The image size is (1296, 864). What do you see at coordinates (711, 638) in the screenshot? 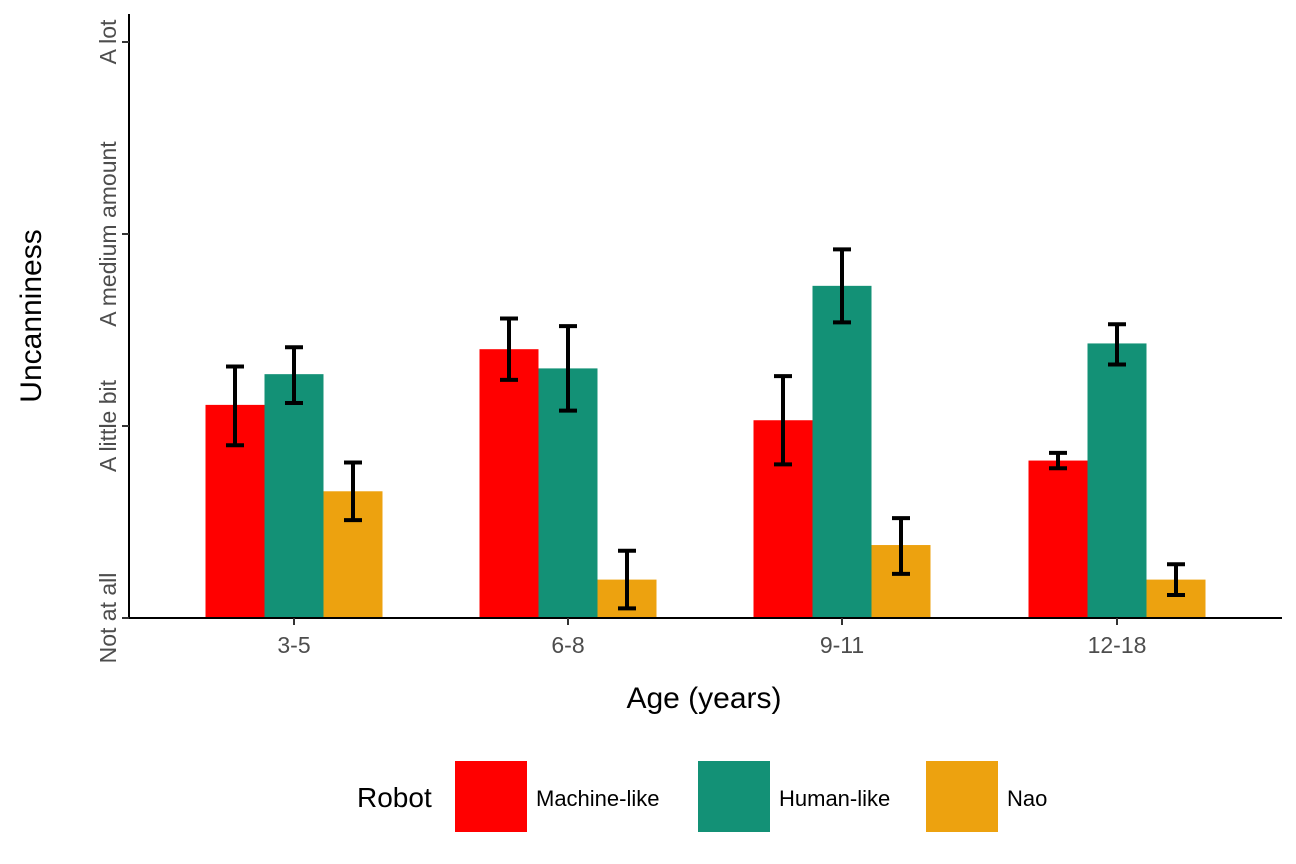
I see `x-ticks-layer: 3-5 6-8 9-11 12-18` at bounding box center [711, 638].